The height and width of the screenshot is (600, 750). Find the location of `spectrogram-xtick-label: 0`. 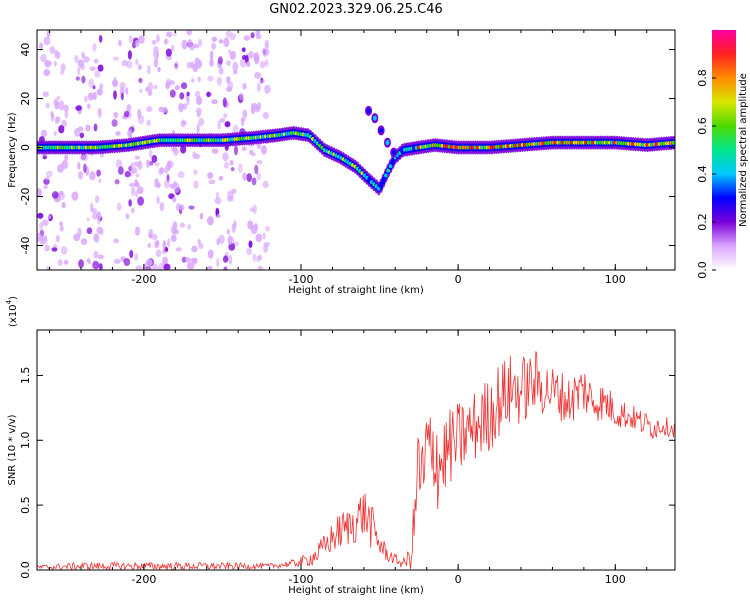

spectrogram-xtick-label: 0 is located at coordinates (458, 279).